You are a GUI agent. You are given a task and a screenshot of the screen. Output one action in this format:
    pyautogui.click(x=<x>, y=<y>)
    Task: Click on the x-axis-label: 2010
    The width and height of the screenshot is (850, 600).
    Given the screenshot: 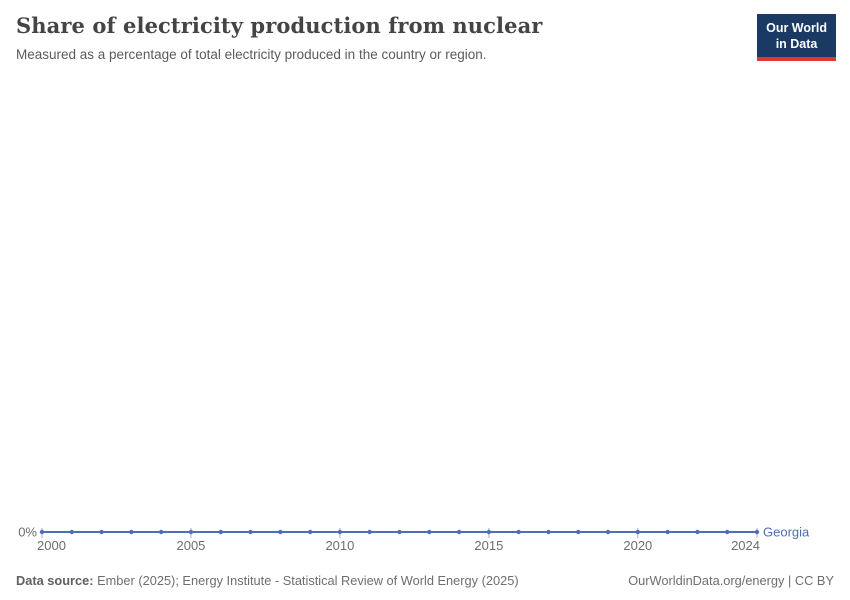 What is the action you would take?
    pyautogui.click(x=339, y=545)
    